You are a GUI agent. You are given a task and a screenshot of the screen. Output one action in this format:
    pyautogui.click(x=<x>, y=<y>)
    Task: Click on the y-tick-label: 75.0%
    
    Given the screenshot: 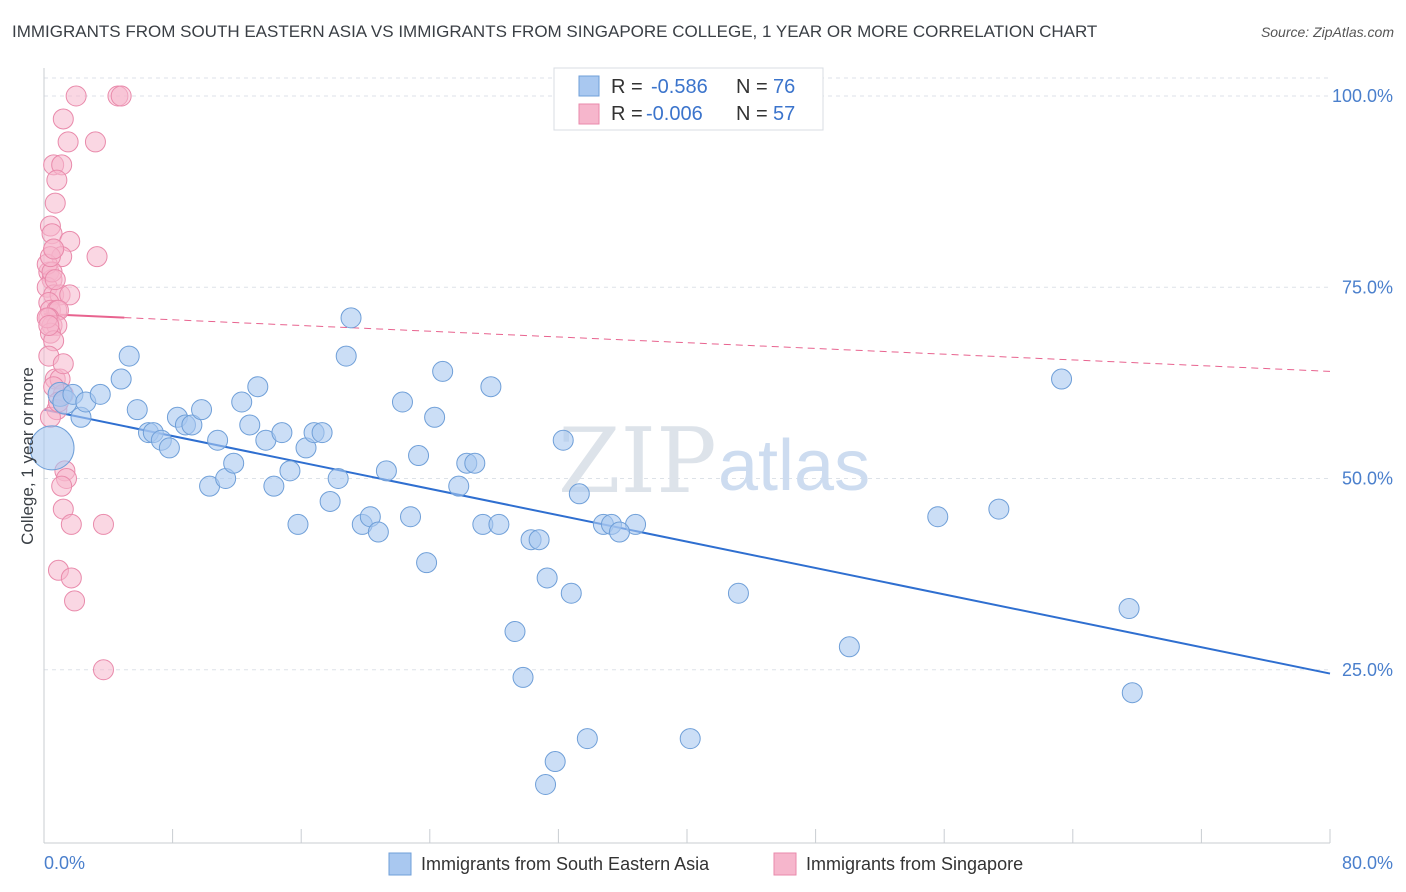 What is the action you would take?
    pyautogui.click(x=1367, y=287)
    